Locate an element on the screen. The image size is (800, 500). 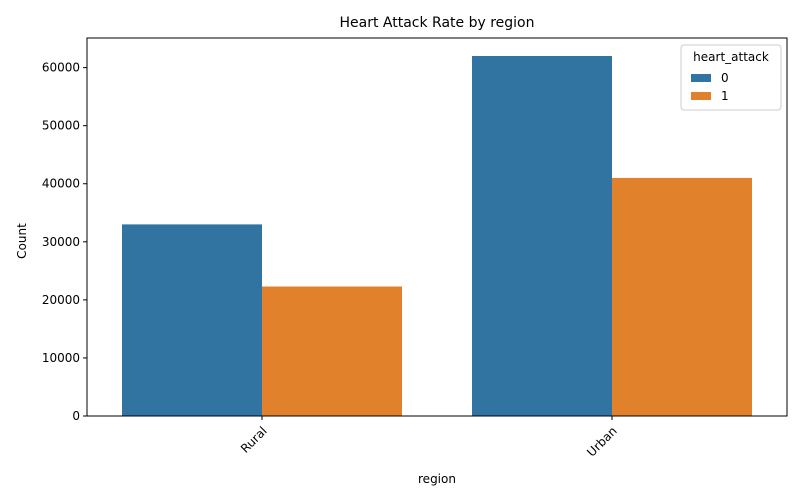
y-tick-label: 40000 is located at coordinates (61, 184).